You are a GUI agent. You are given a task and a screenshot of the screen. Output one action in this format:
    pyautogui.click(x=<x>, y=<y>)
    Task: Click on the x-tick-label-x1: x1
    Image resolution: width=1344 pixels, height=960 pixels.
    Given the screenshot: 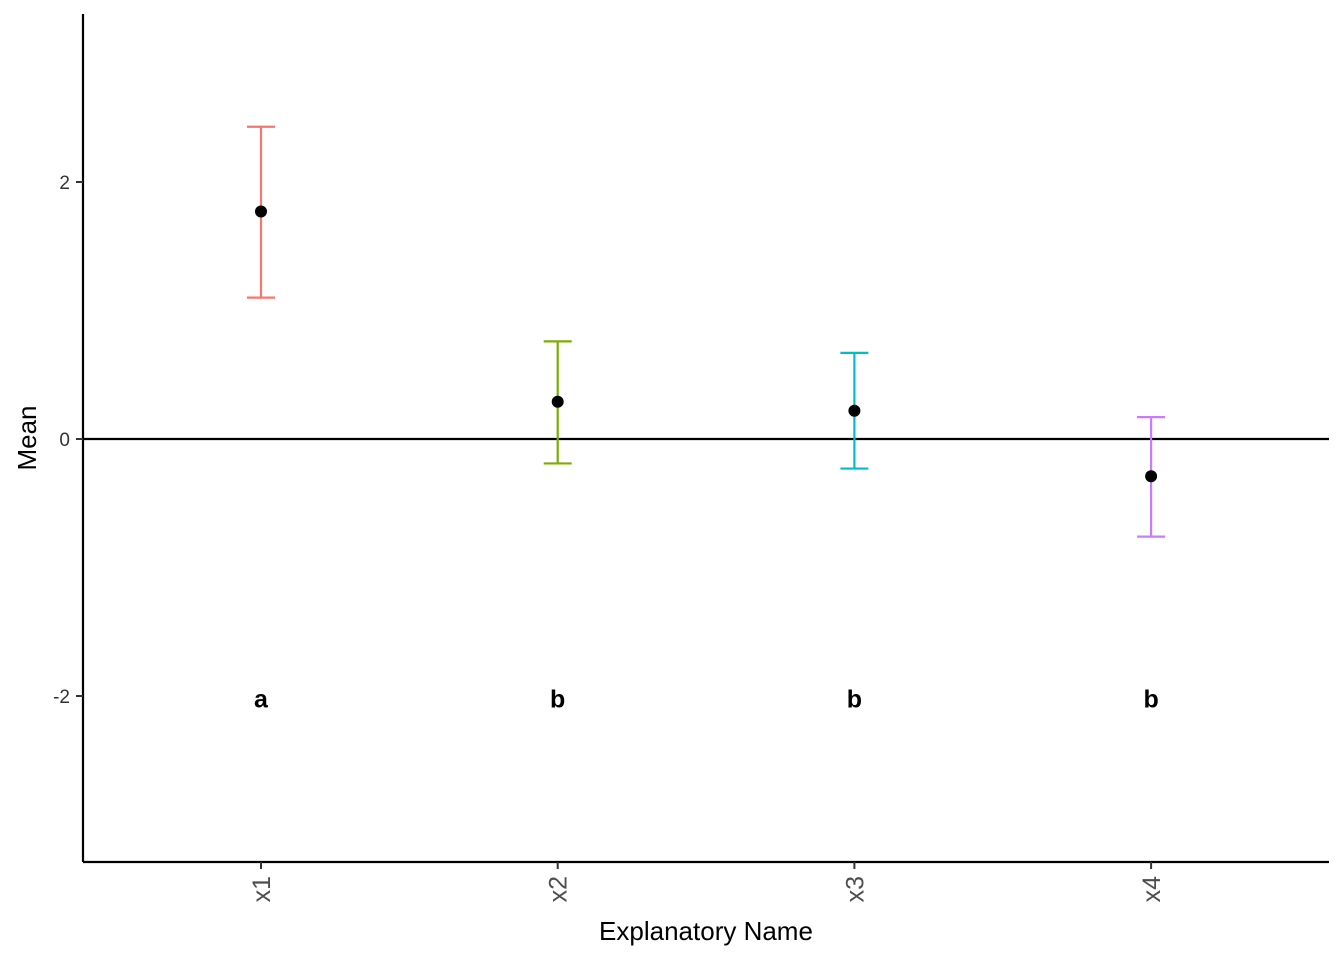 What is the action you would take?
    pyautogui.click(x=262, y=889)
    